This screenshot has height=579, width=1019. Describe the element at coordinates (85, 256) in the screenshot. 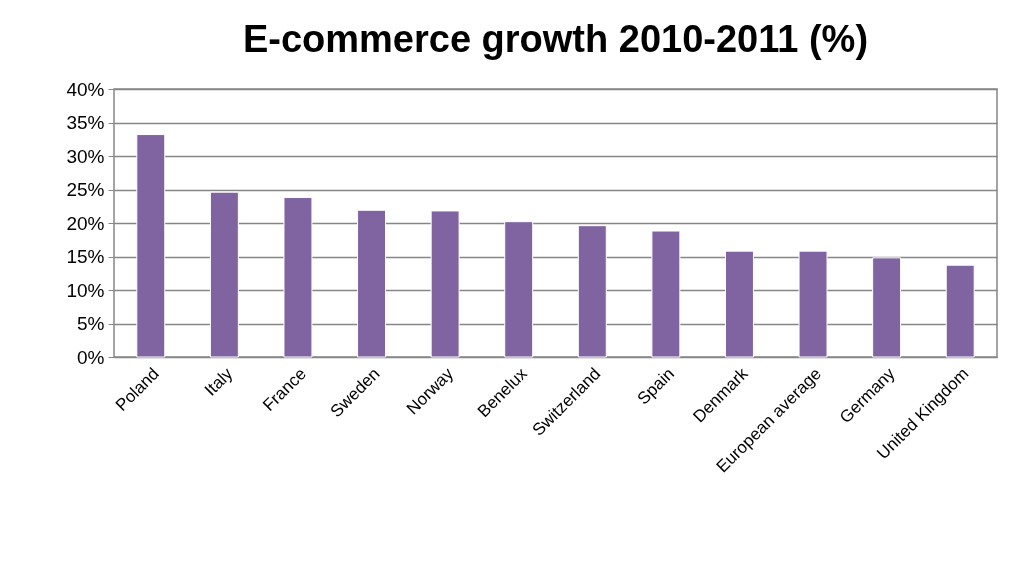

I see `y-tick-label: 15%` at that location.